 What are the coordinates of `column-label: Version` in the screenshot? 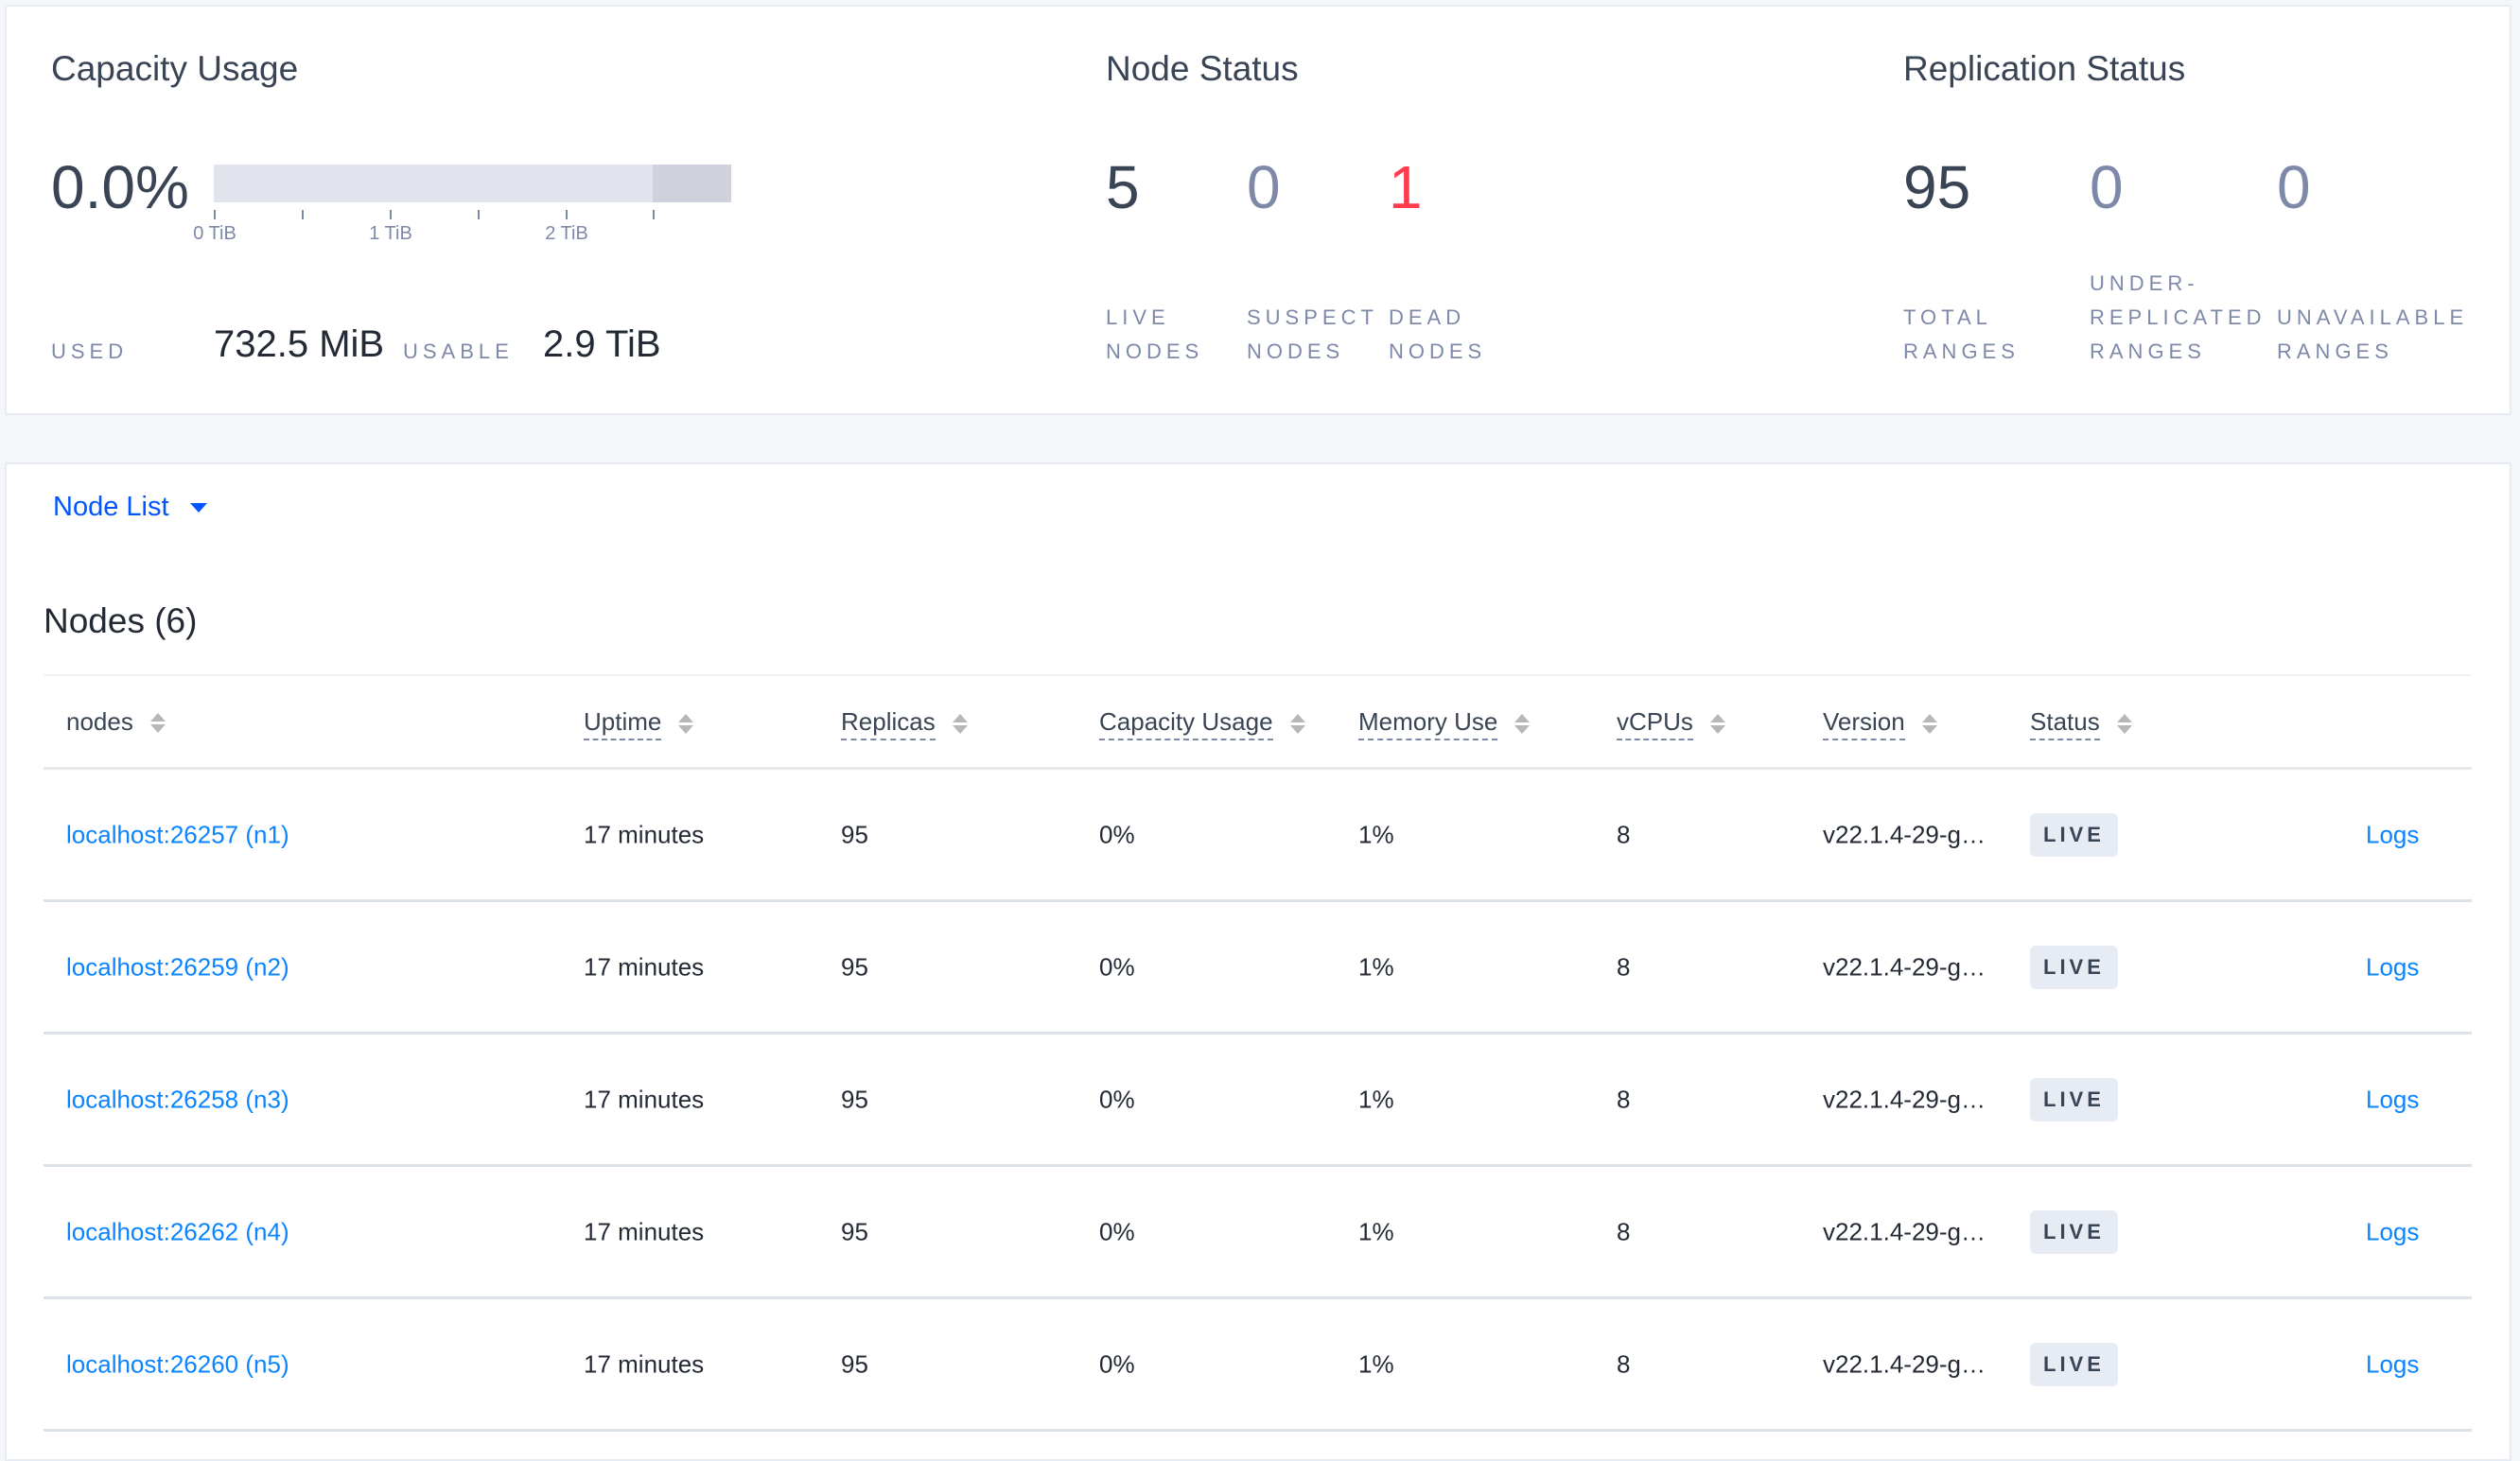 It's located at (1864, 723).